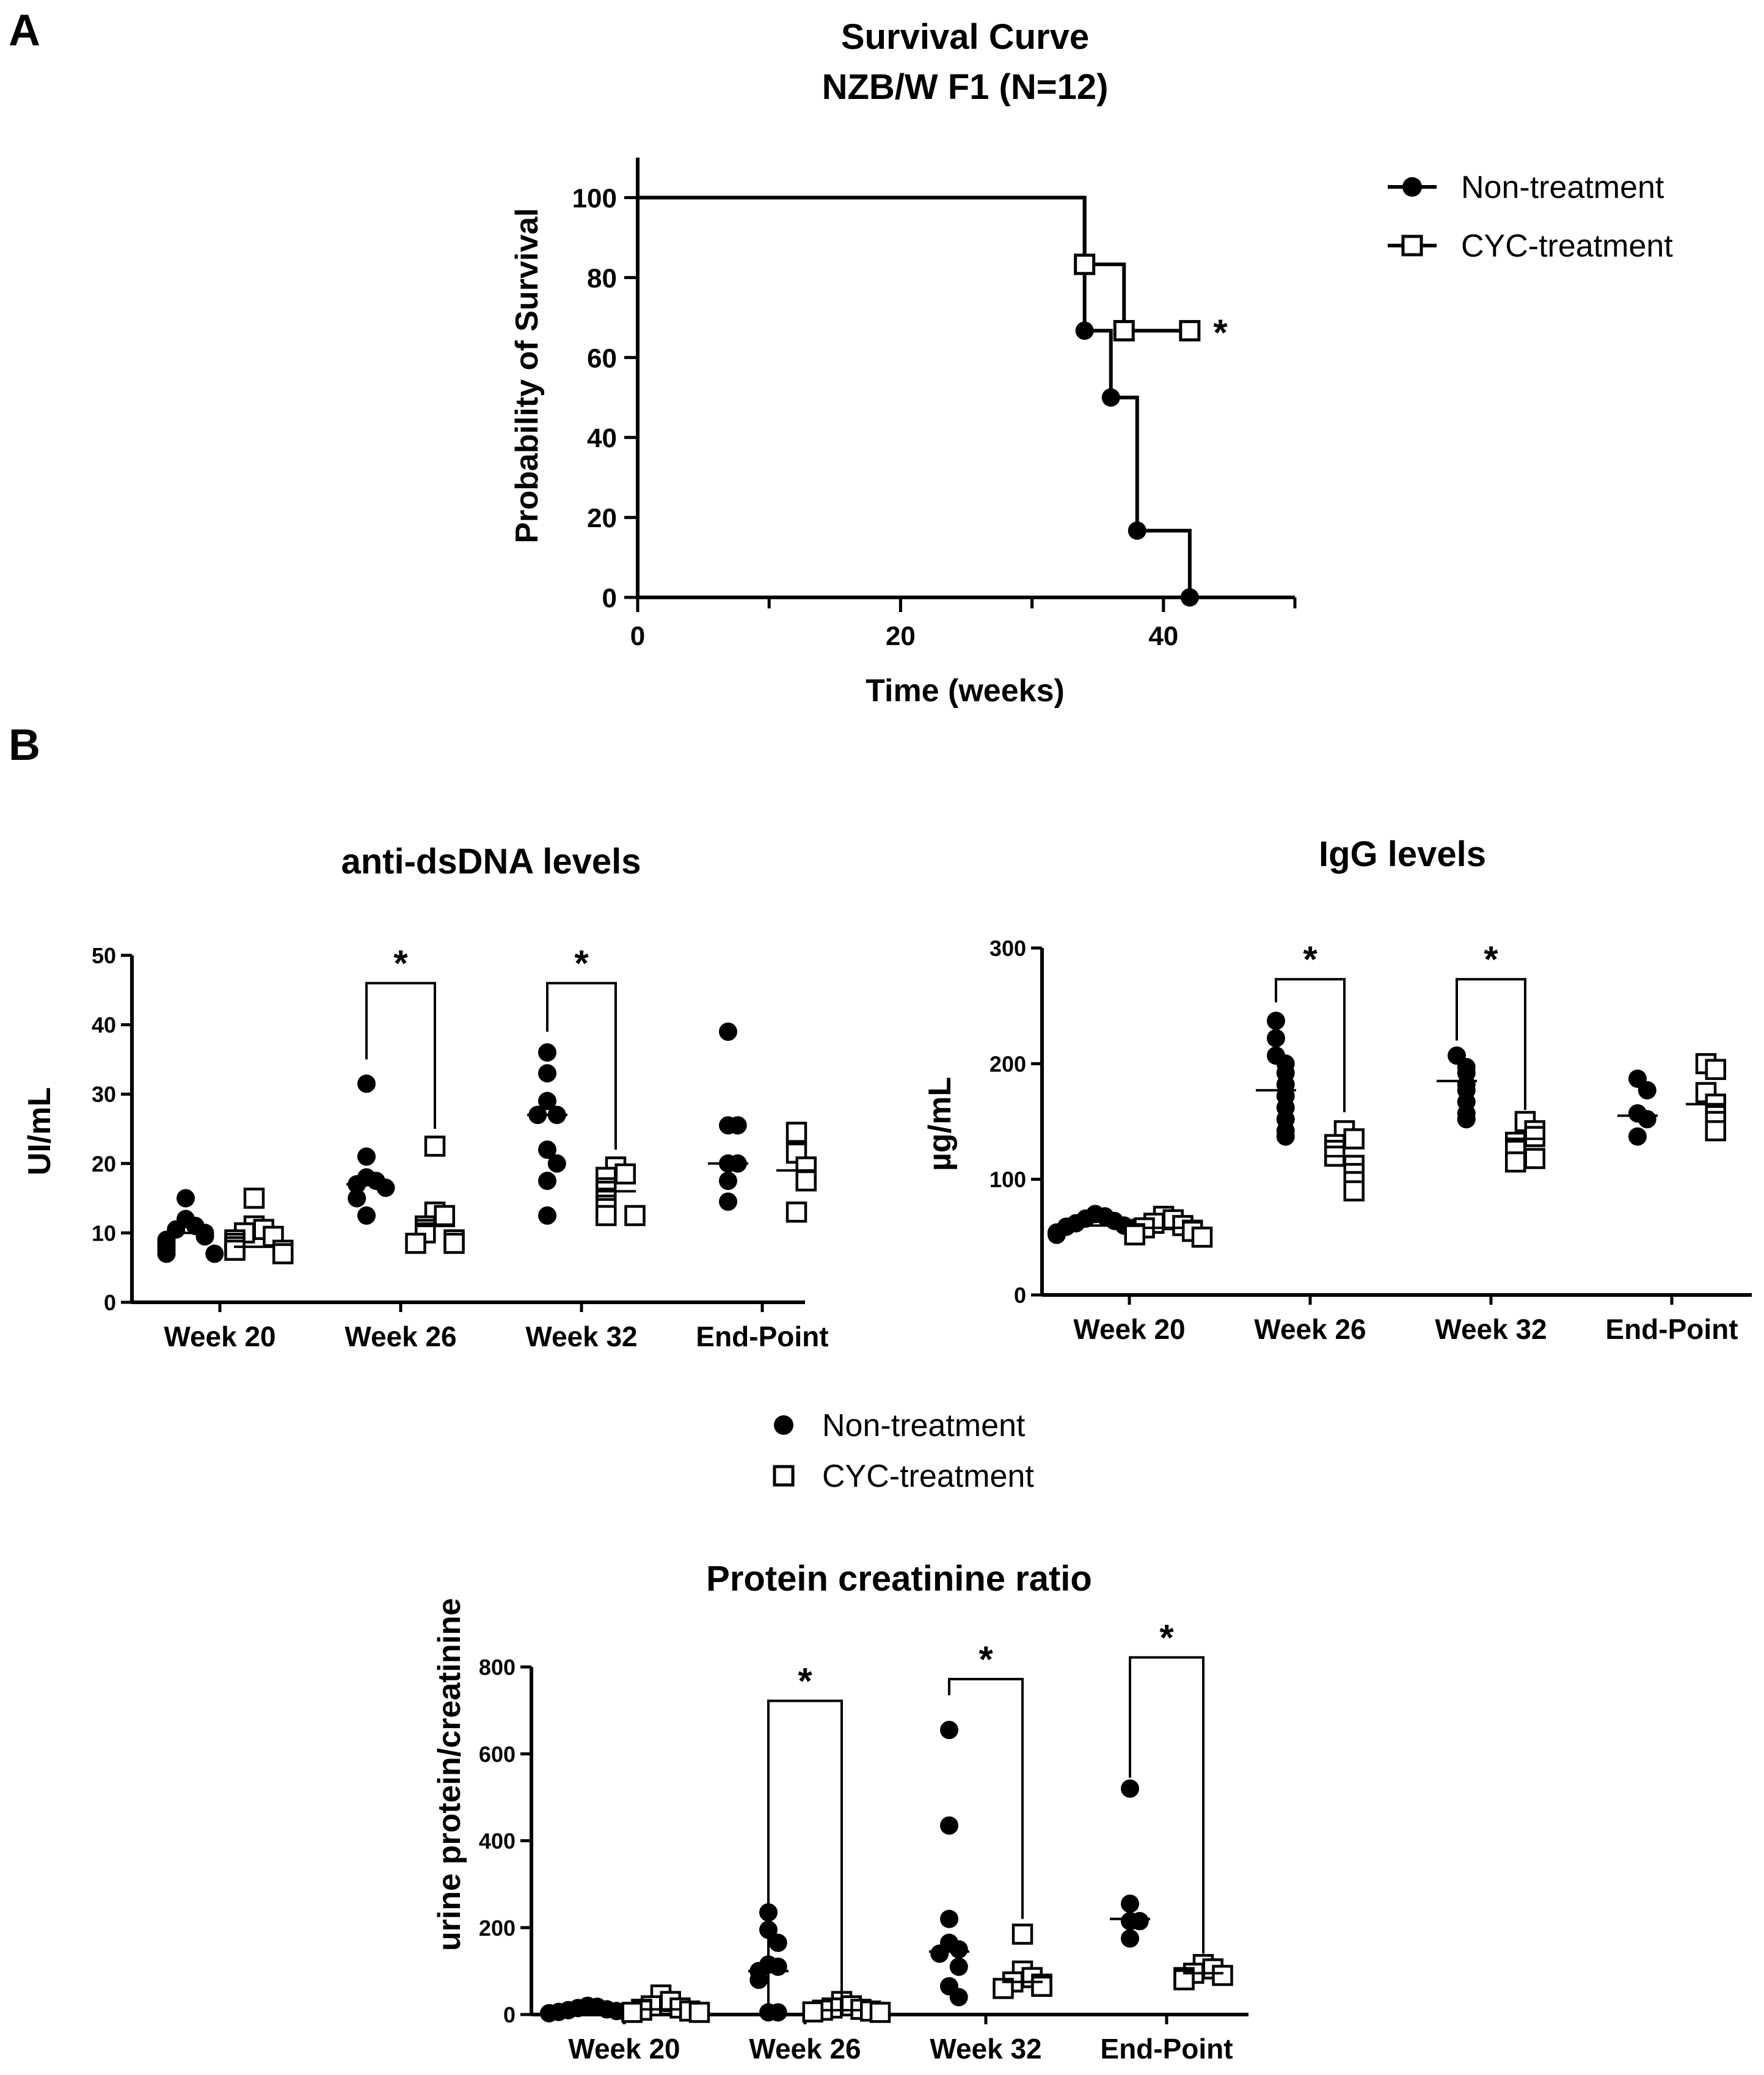 The width and height of the screenshot is (1764, 2075). What do you see at coordinates (965, 87) in the screenshot?
I see `survival-title-line2: NZB/W F1 (N=12)` at bounding box center [965, 87].